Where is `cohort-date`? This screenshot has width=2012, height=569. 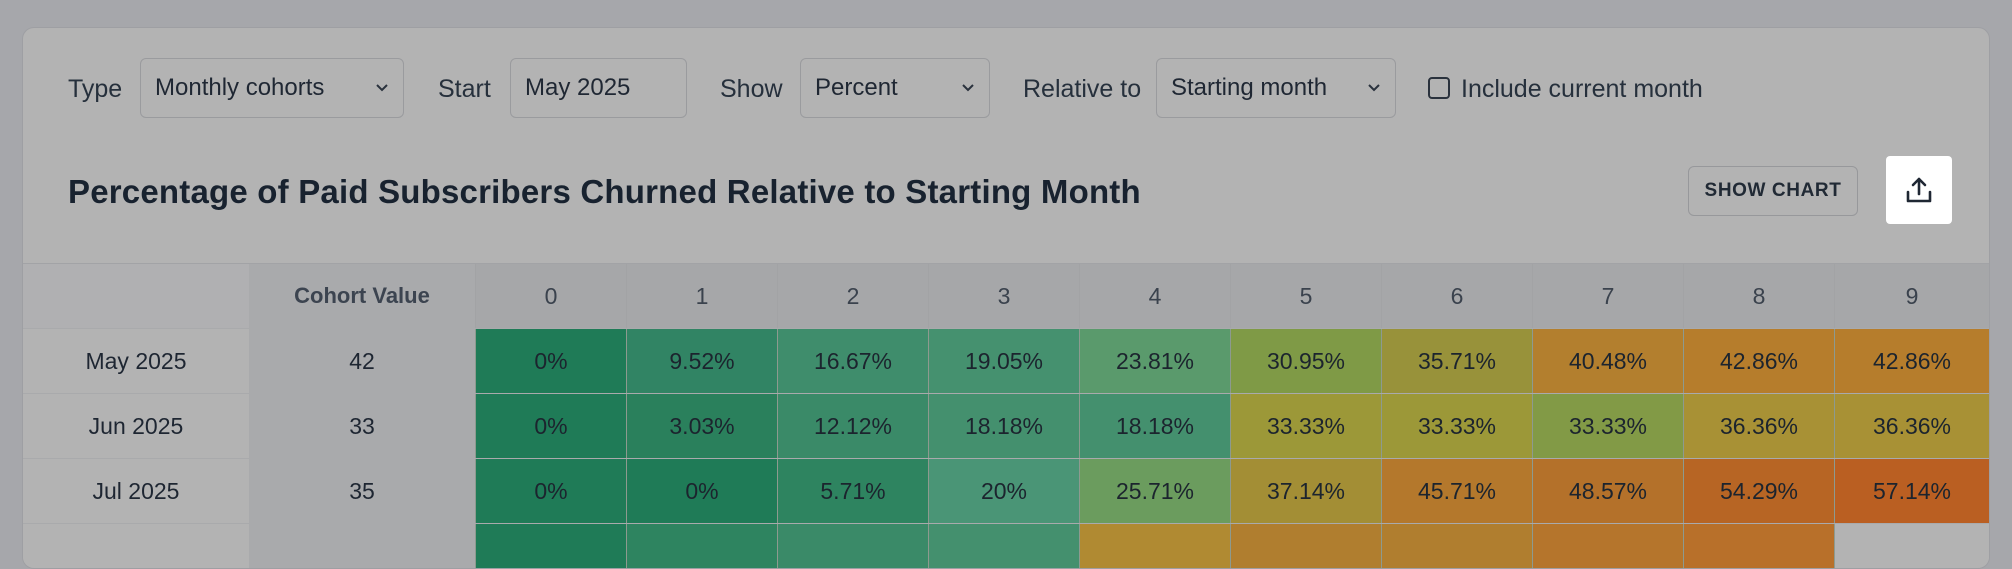
cohort-date is located at coordinates (136, 546).